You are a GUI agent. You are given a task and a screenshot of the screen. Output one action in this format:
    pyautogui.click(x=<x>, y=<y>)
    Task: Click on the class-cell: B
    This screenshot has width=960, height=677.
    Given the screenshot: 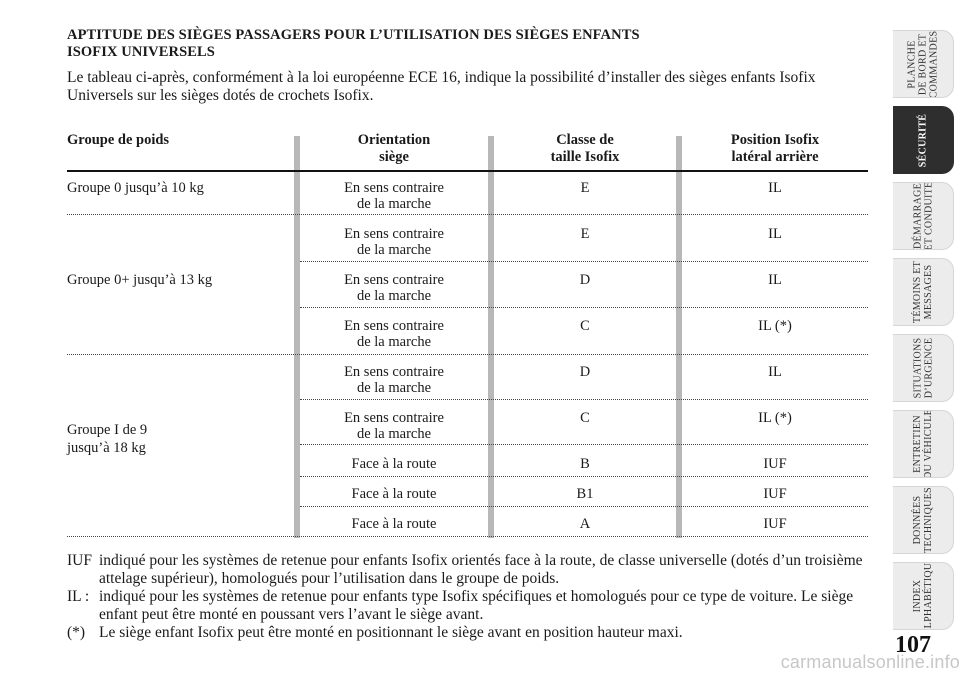 What is the action you would take?
    pyautogui.click(x=585, y=464)
    